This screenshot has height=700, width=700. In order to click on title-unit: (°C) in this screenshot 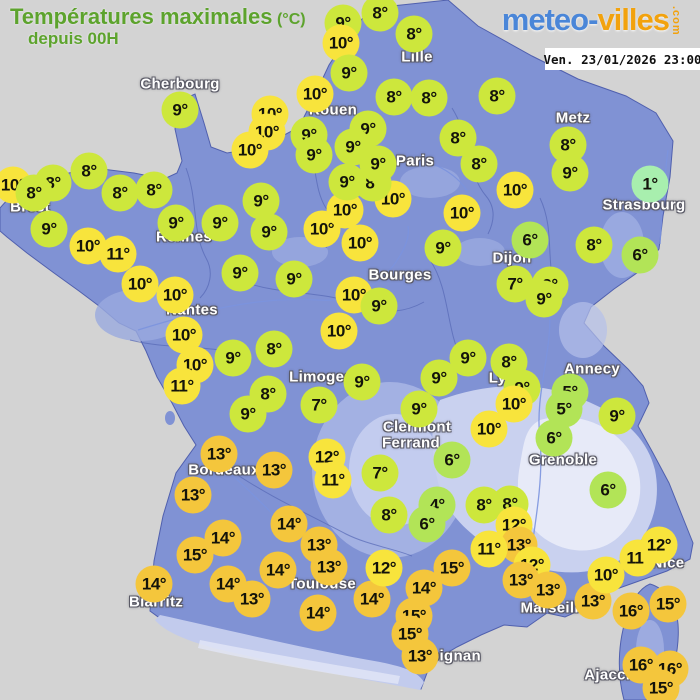, I will do `click(291, 19)`.